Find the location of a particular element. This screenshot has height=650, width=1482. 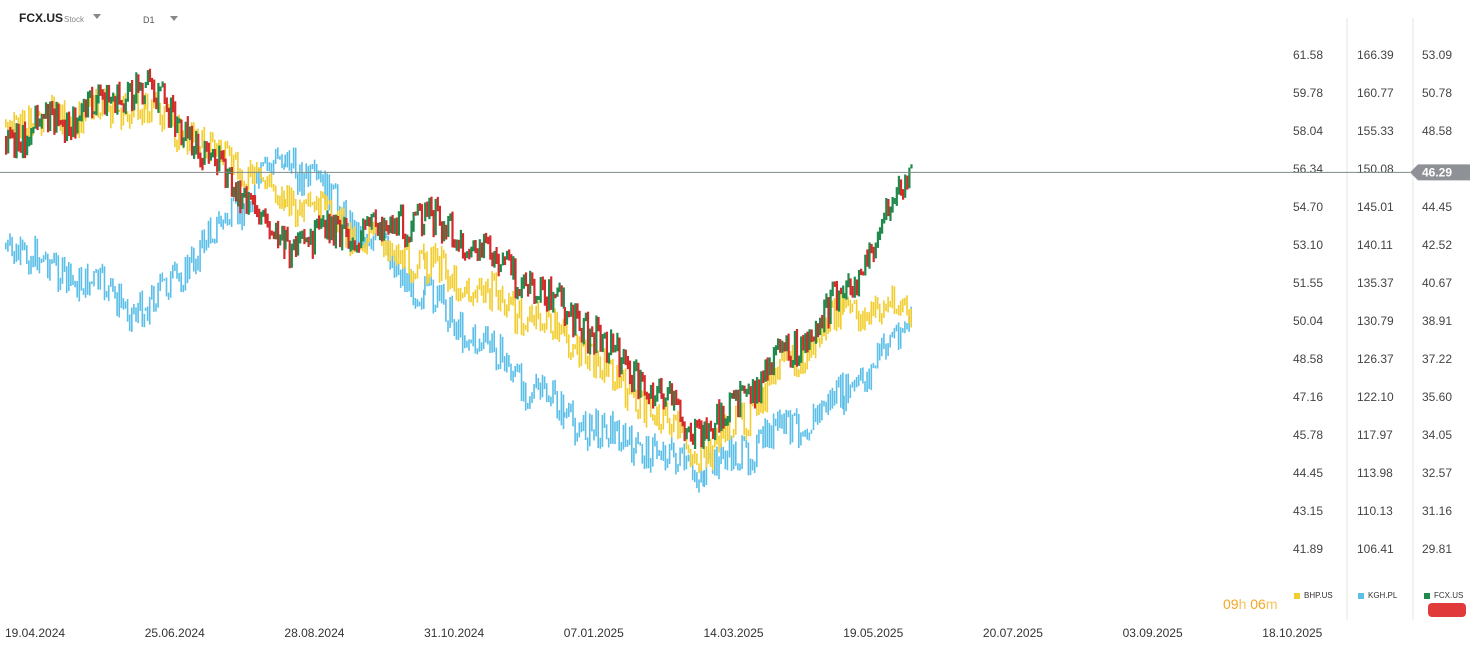

symbol-name: FCX.US is located at coordinates (41, 18).